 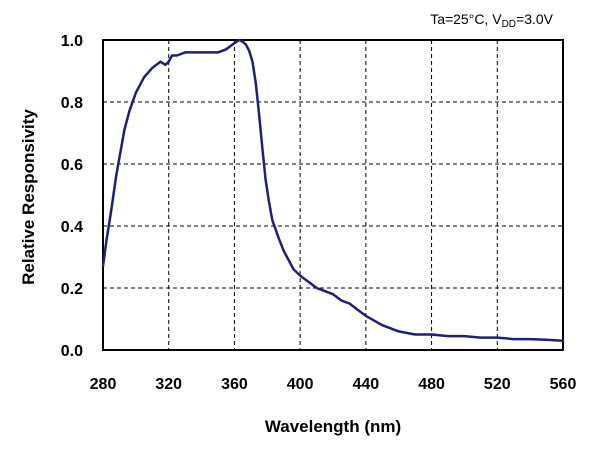 I want to click on annotation-prefix: Ta=25°C, V, so click(x=466, y=19).